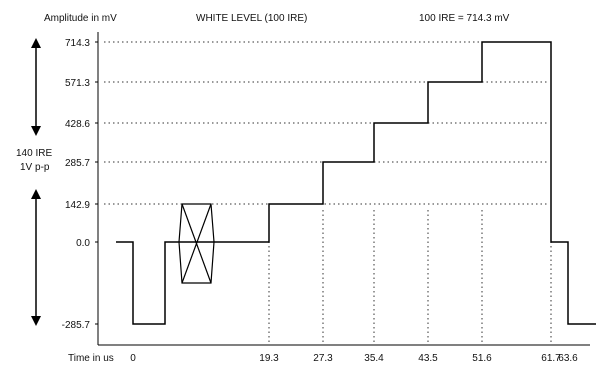  Describe the element at coordinates (251, 18) in the screenshot. I see `diagram-title: WHITE LEVEL (100 IRE)` at that location.